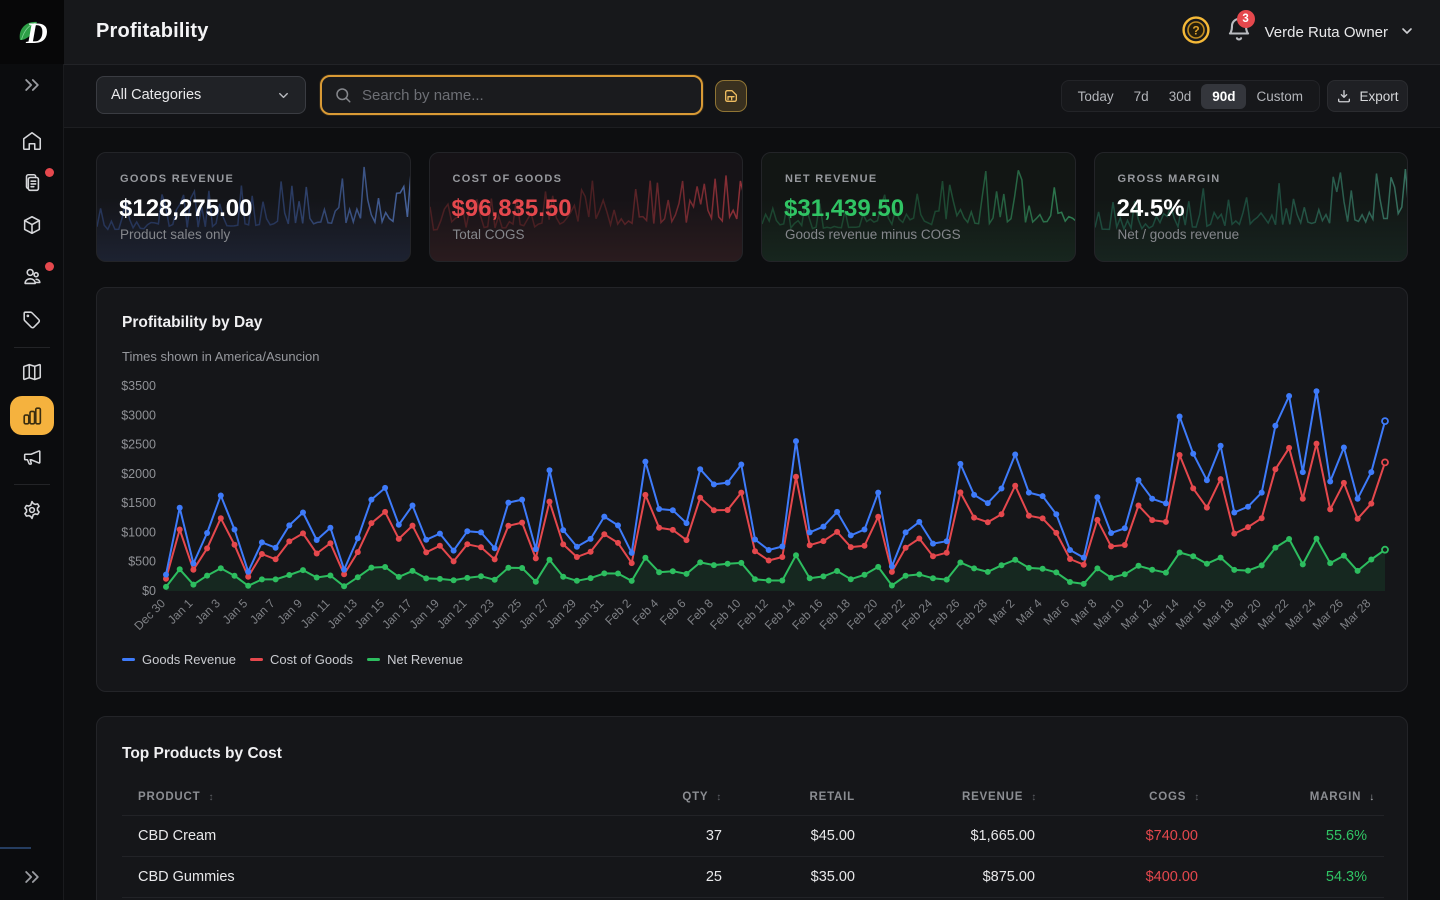  Describe the element at coordinates (1355, 614) in the screenshot. I see `svg-text: Mar 28` at that location.